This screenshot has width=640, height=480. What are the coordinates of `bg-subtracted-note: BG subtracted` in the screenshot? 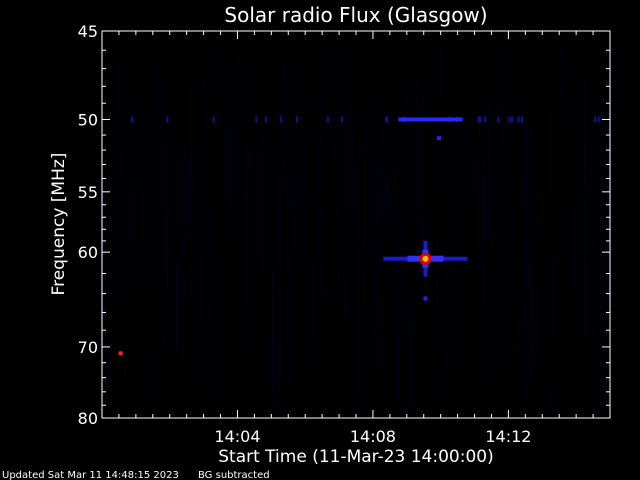 It's located at (234, 475).